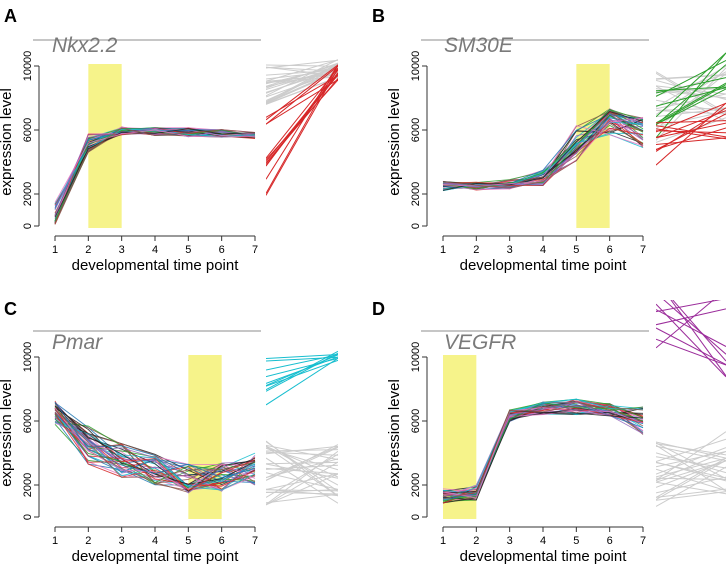  I want to click on gene-title: Nkx2.2, so click(85, 45).